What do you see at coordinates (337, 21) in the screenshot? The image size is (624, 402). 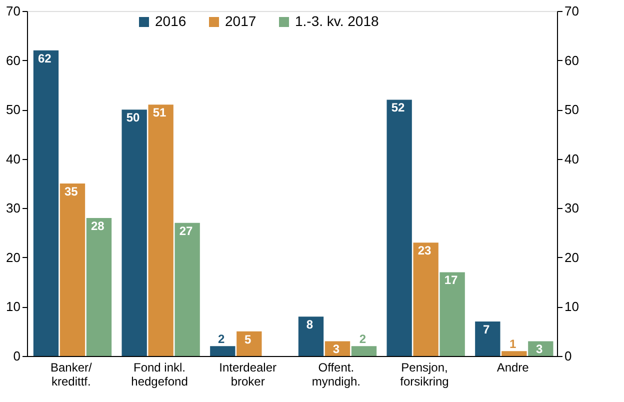 I see `legend-label: 1.-3. kv. 2018` at bounding box center [337, 21].